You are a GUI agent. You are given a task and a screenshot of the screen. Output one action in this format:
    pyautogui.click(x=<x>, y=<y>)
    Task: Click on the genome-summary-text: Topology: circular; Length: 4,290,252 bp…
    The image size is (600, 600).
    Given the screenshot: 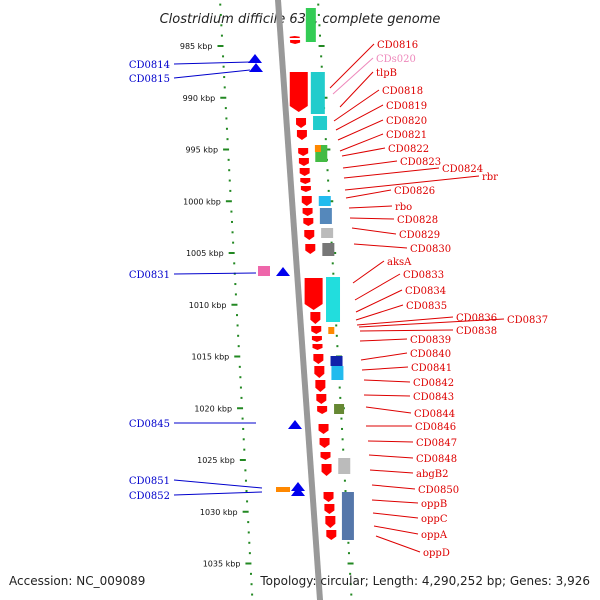 What is the action you would take?
    pyautogui.click(x=424, y=581)
    